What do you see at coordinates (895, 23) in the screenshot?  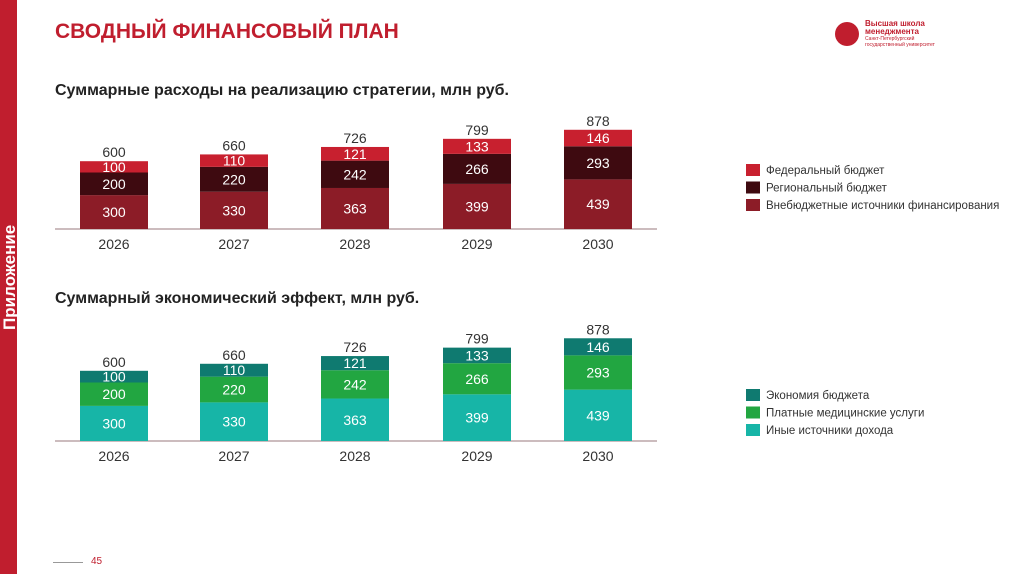 I see `logo-line1: Высшая школа` at bounding box center [895, 23].